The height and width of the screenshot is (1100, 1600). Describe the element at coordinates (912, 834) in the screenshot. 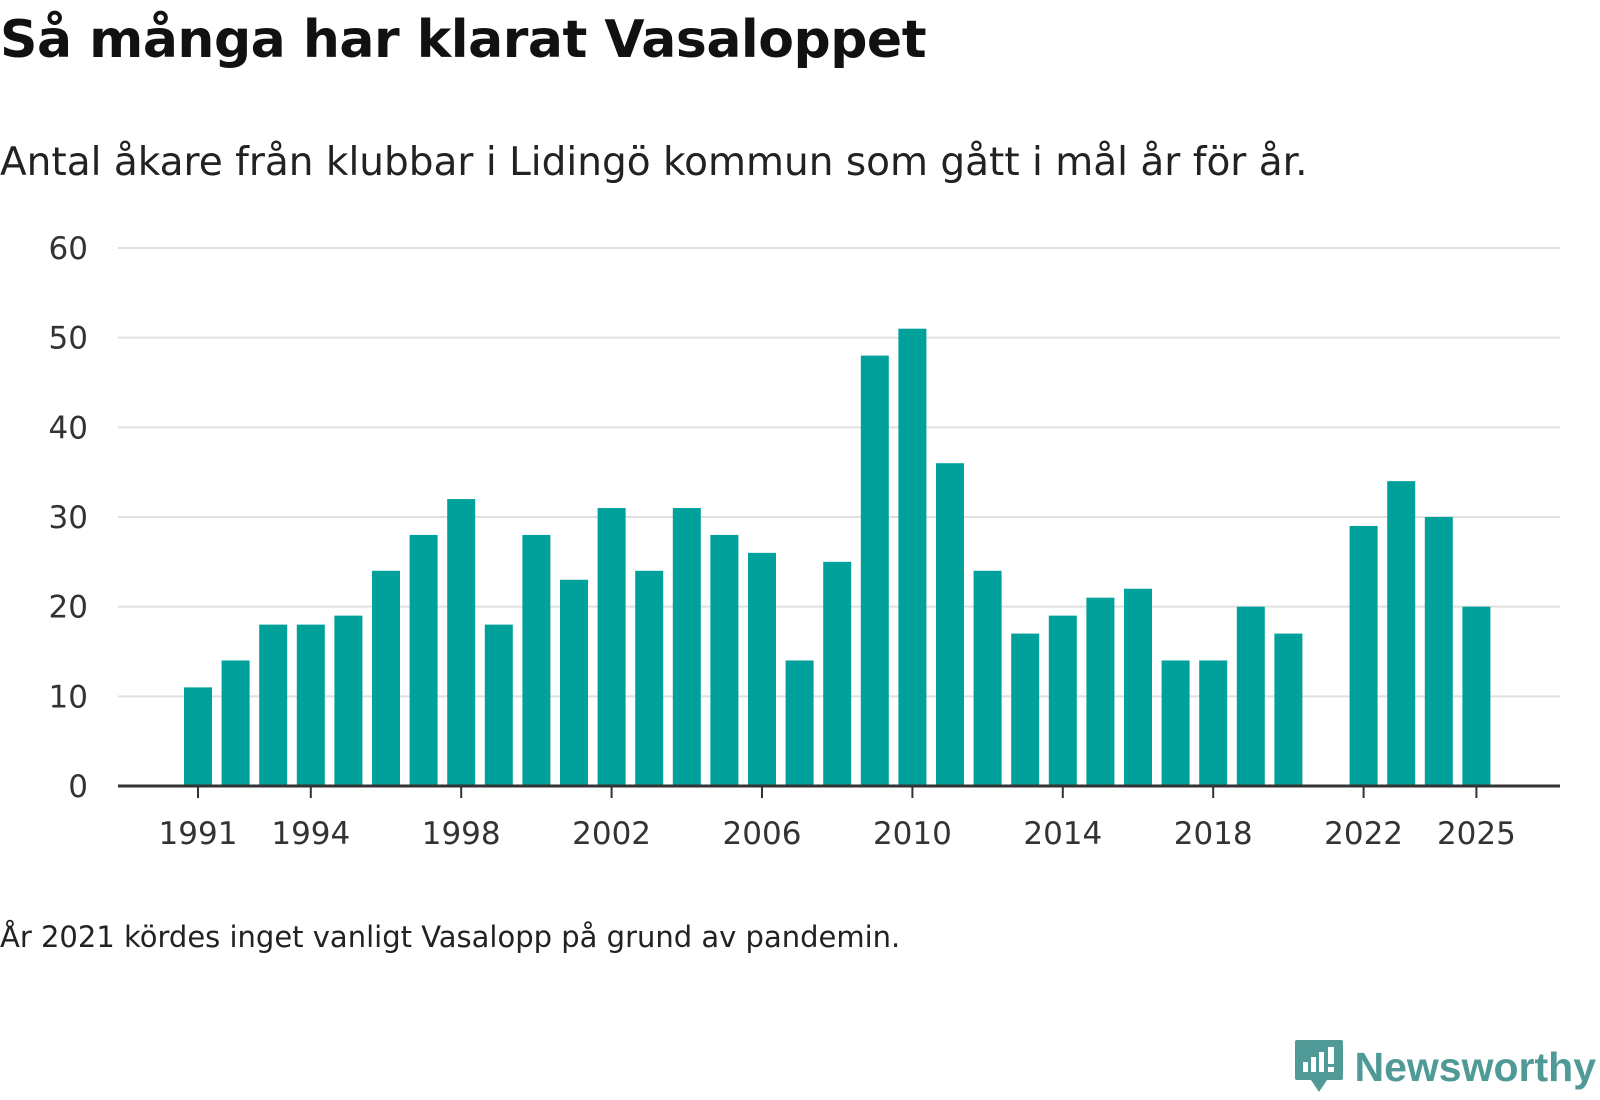

I see `x-tick-label: 2010` at that location.